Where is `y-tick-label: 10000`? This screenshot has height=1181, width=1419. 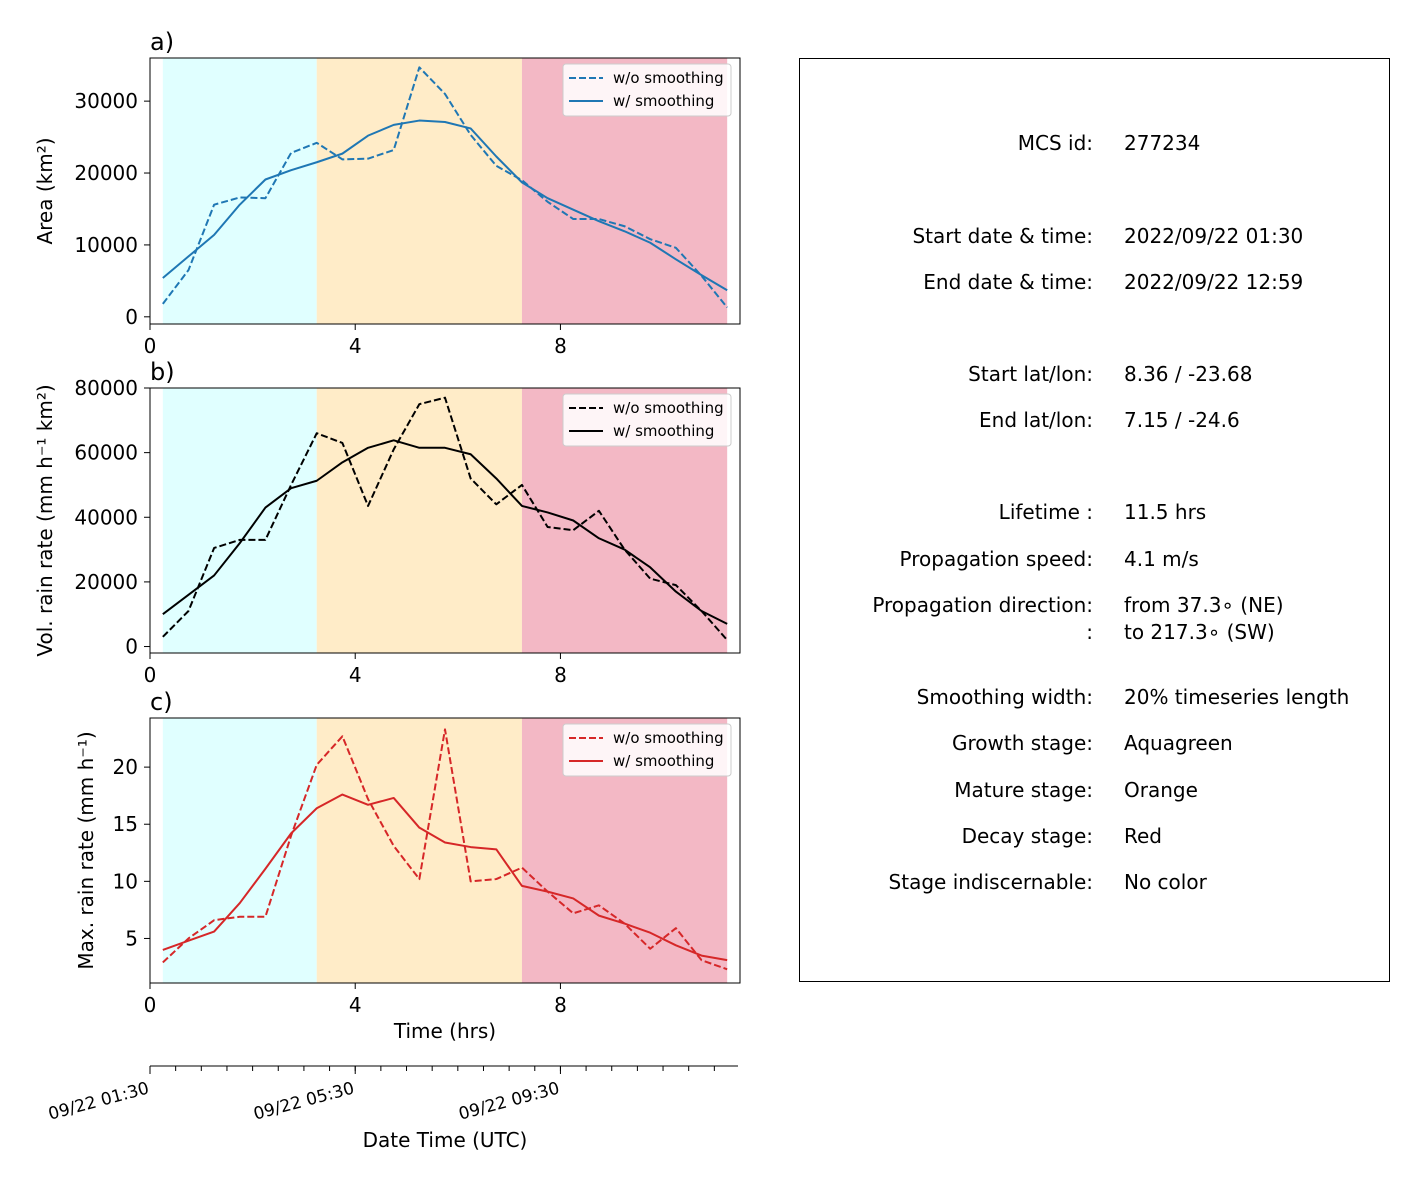 y-tick-label: 10000 is located at coordinates (106, 245).